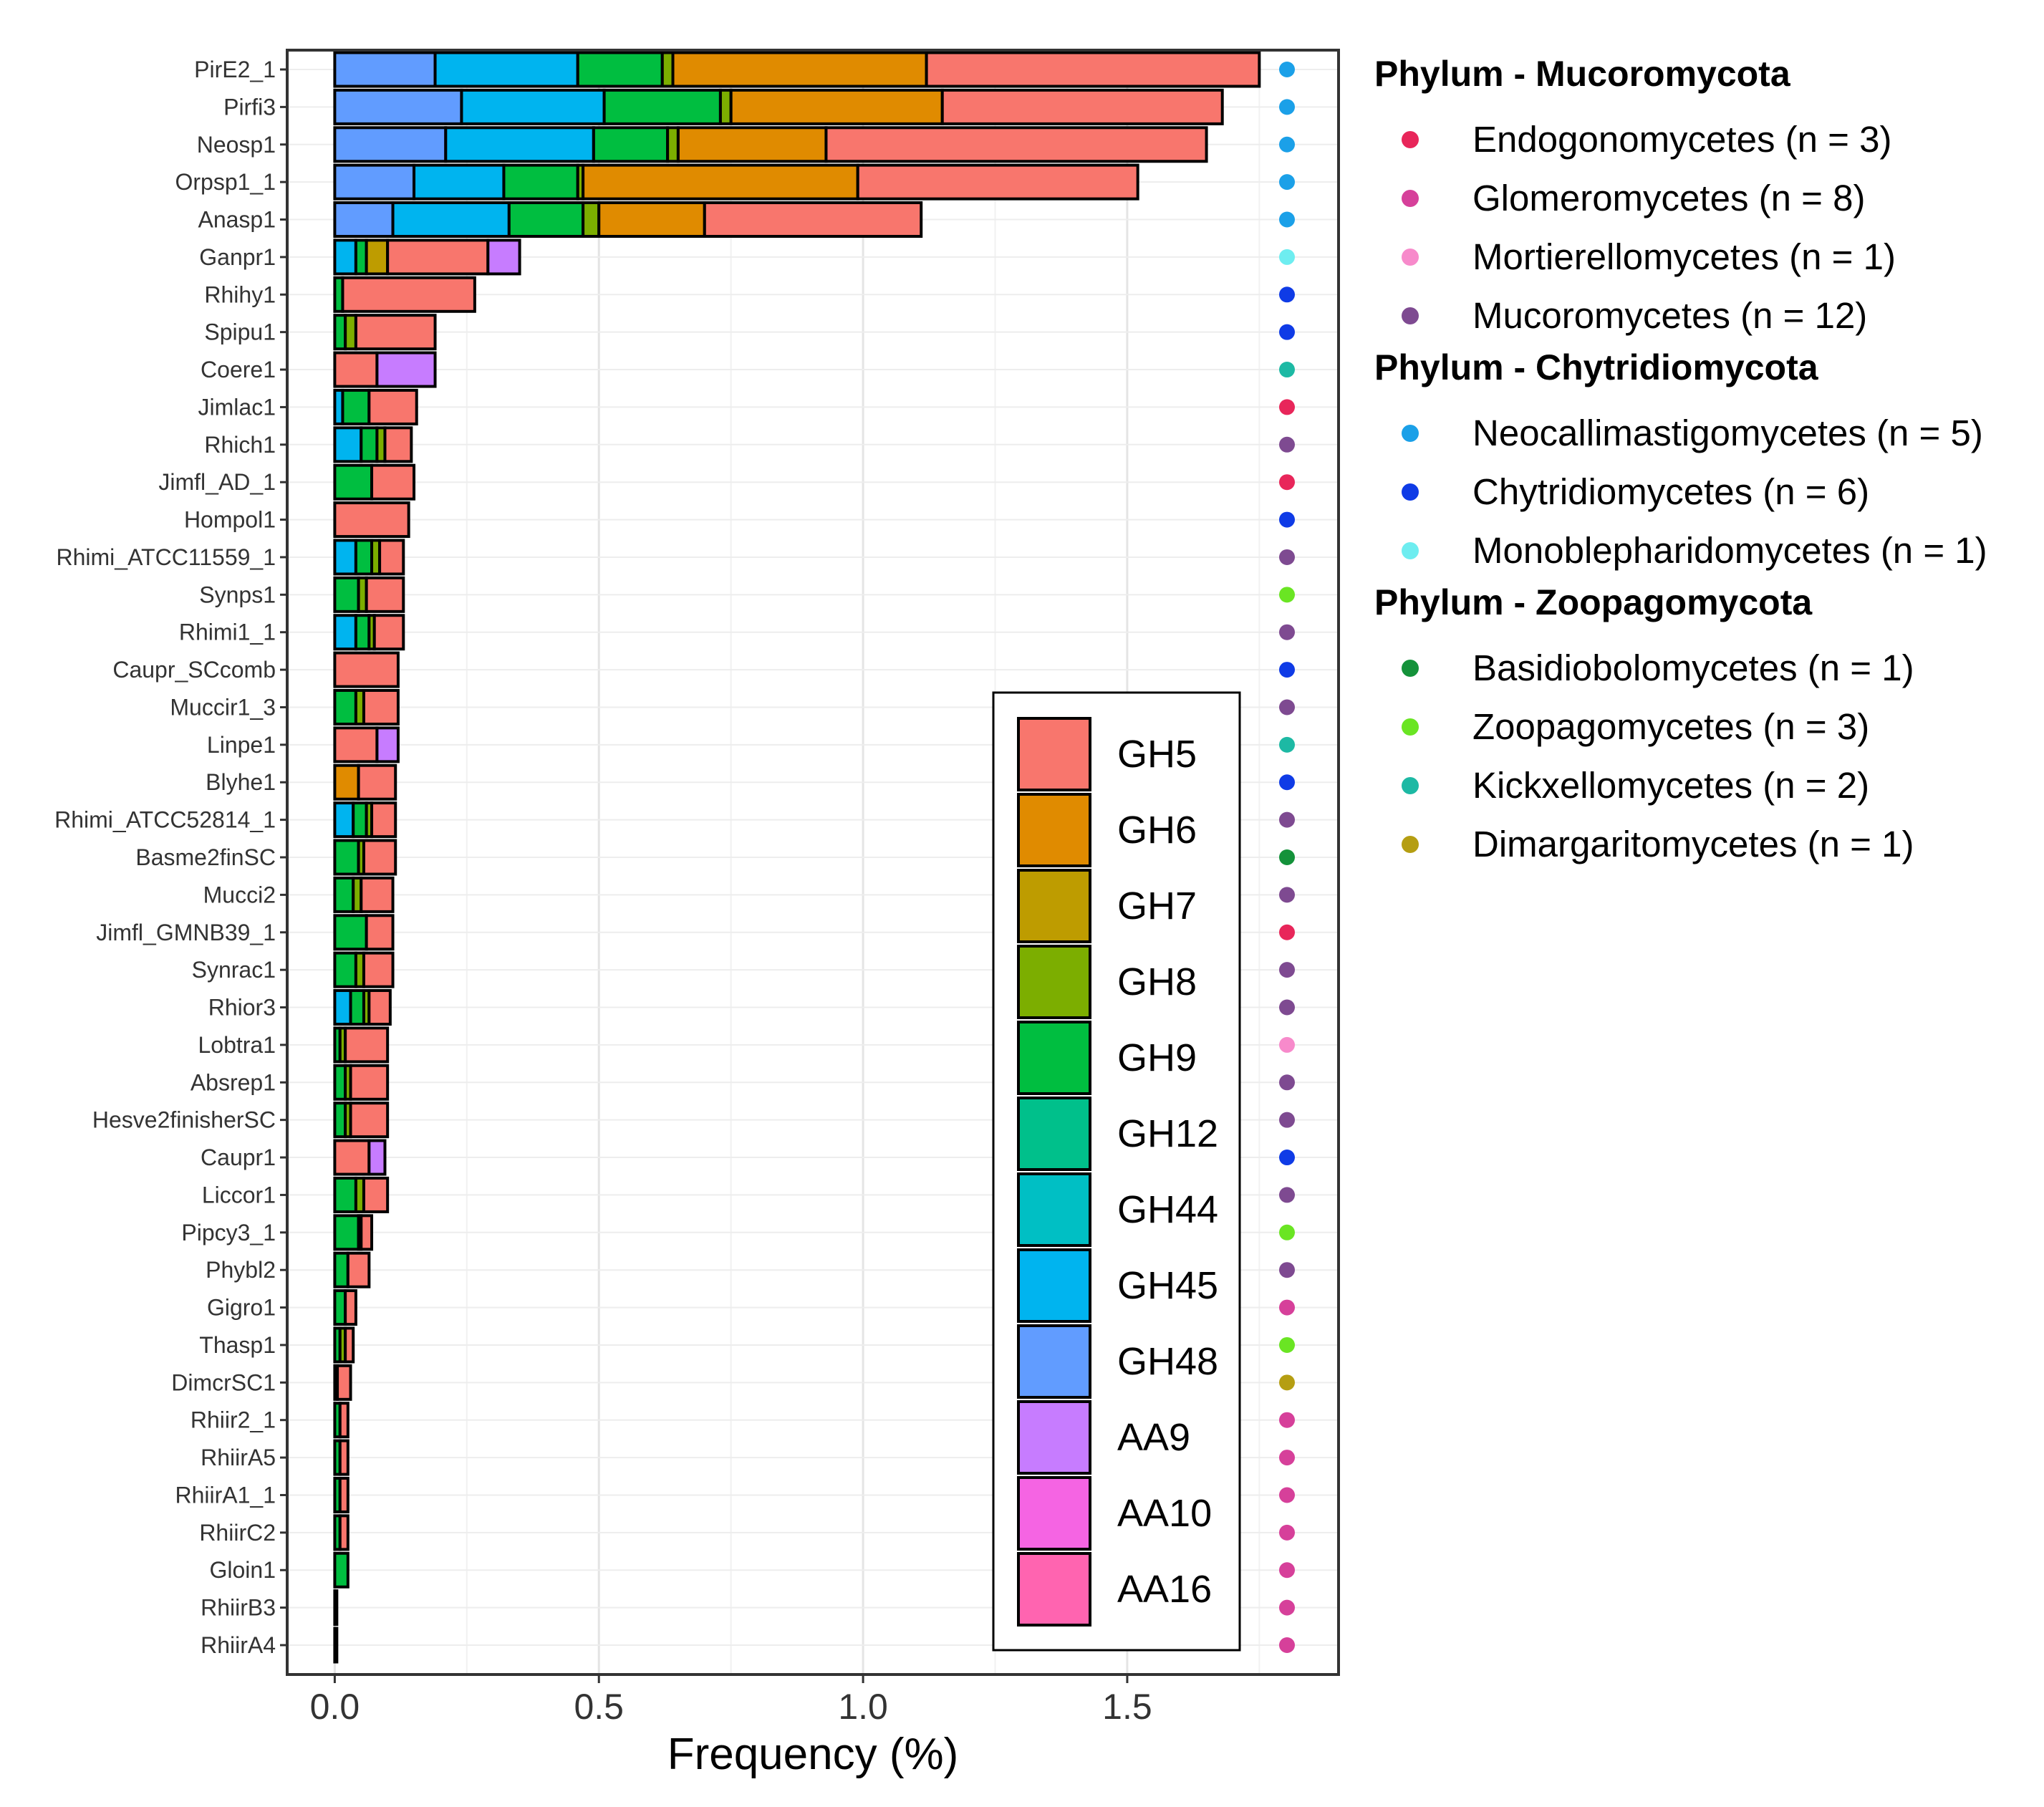 The image size is (2044, 1807). Describe the element at coordinates (242, 745) in the screenshot. I see `y-tick-label: Linpe1` at that location.